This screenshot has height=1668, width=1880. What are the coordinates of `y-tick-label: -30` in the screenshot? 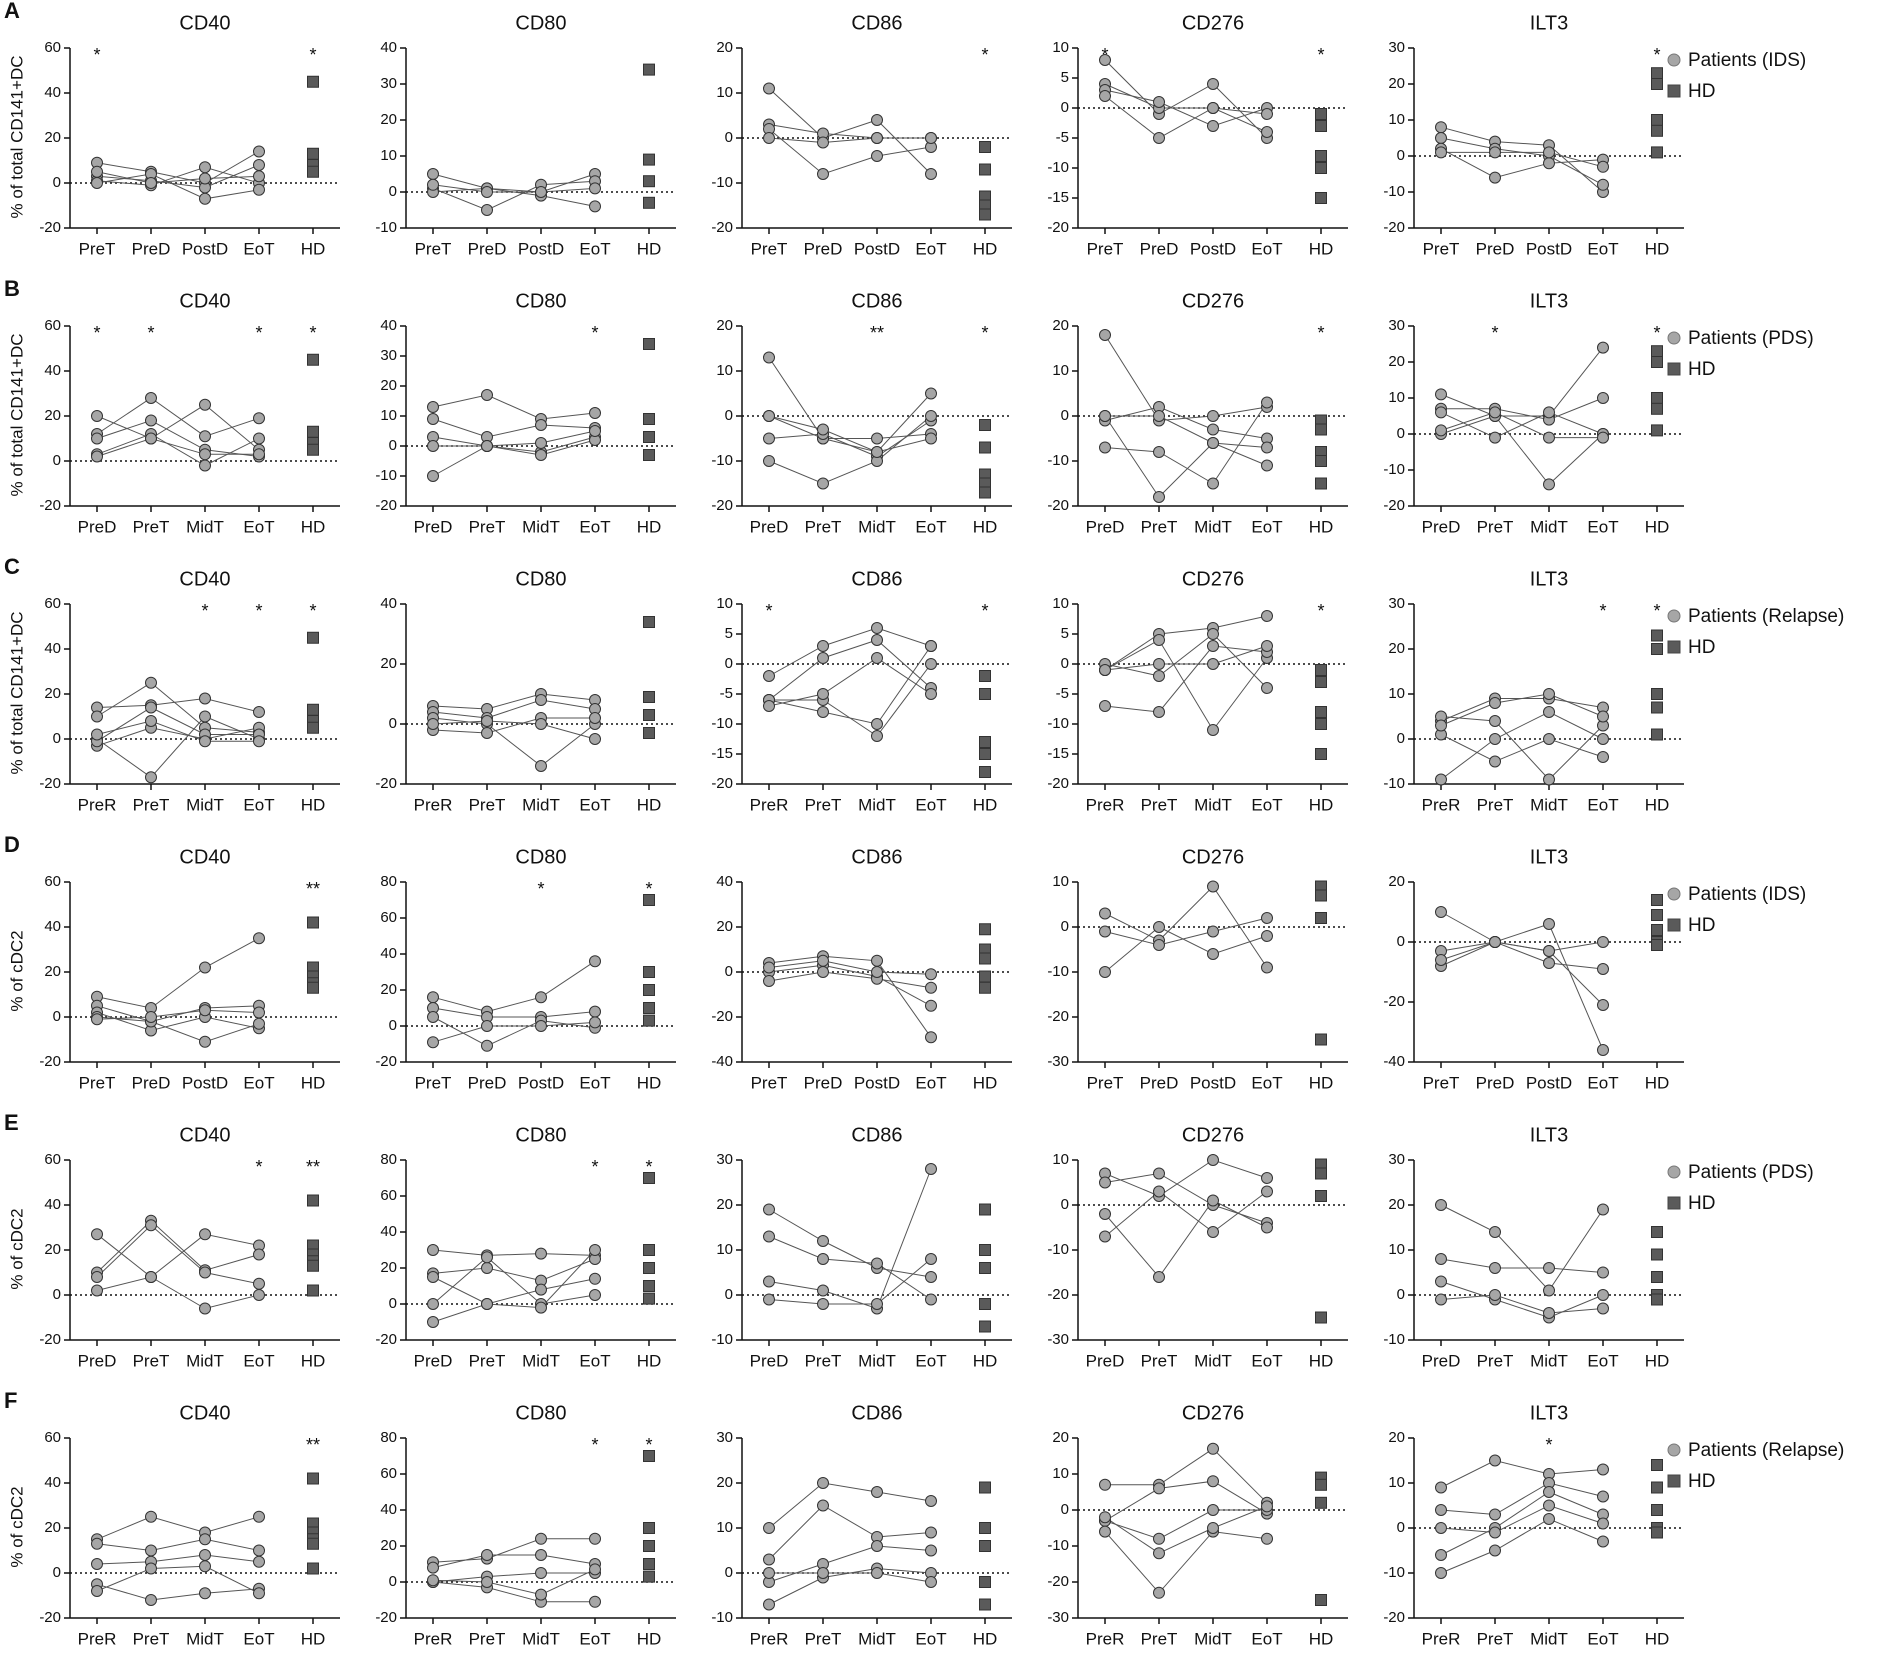 It's located at (1058, 1617).